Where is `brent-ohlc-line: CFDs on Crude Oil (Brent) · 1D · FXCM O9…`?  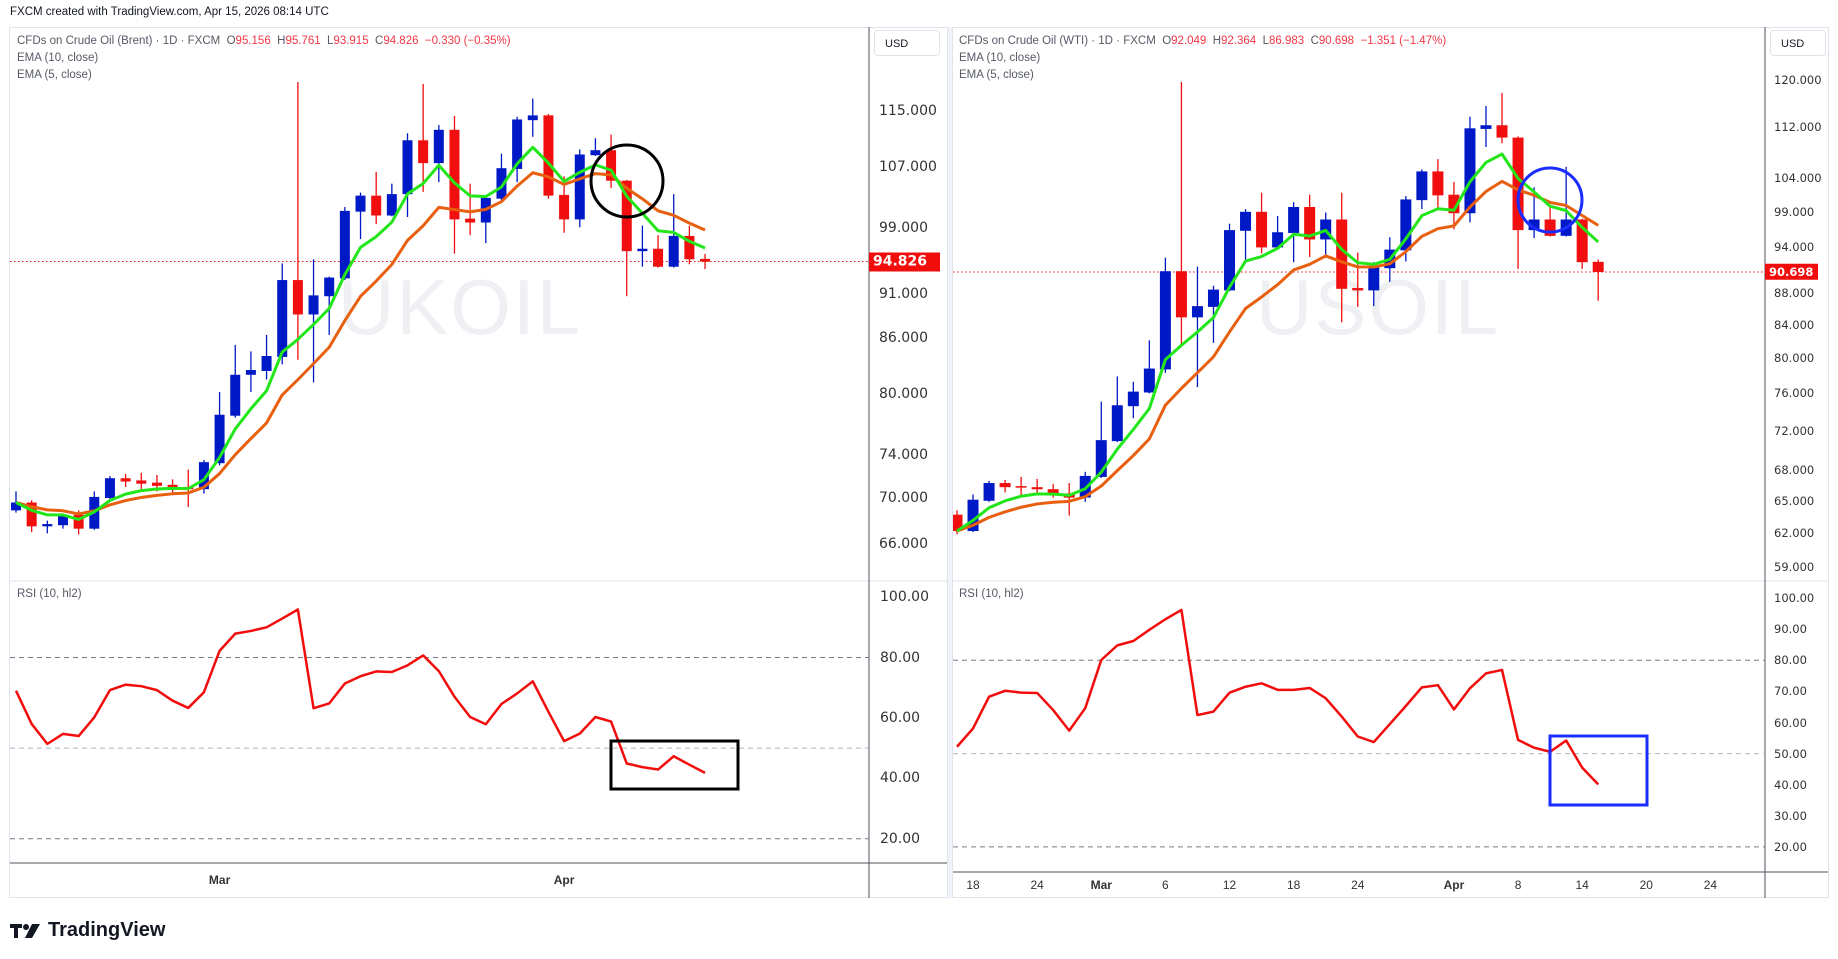
brent-ohlc-line: CFDs on Crude Oil (Brent) · 1D · FXCM O9… is located at coordinates (264, 41).